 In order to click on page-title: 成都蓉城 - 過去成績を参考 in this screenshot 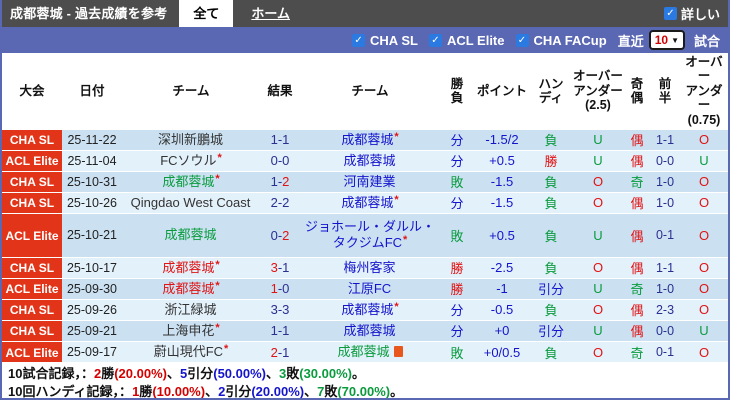, I will do `click(89, 13)`.